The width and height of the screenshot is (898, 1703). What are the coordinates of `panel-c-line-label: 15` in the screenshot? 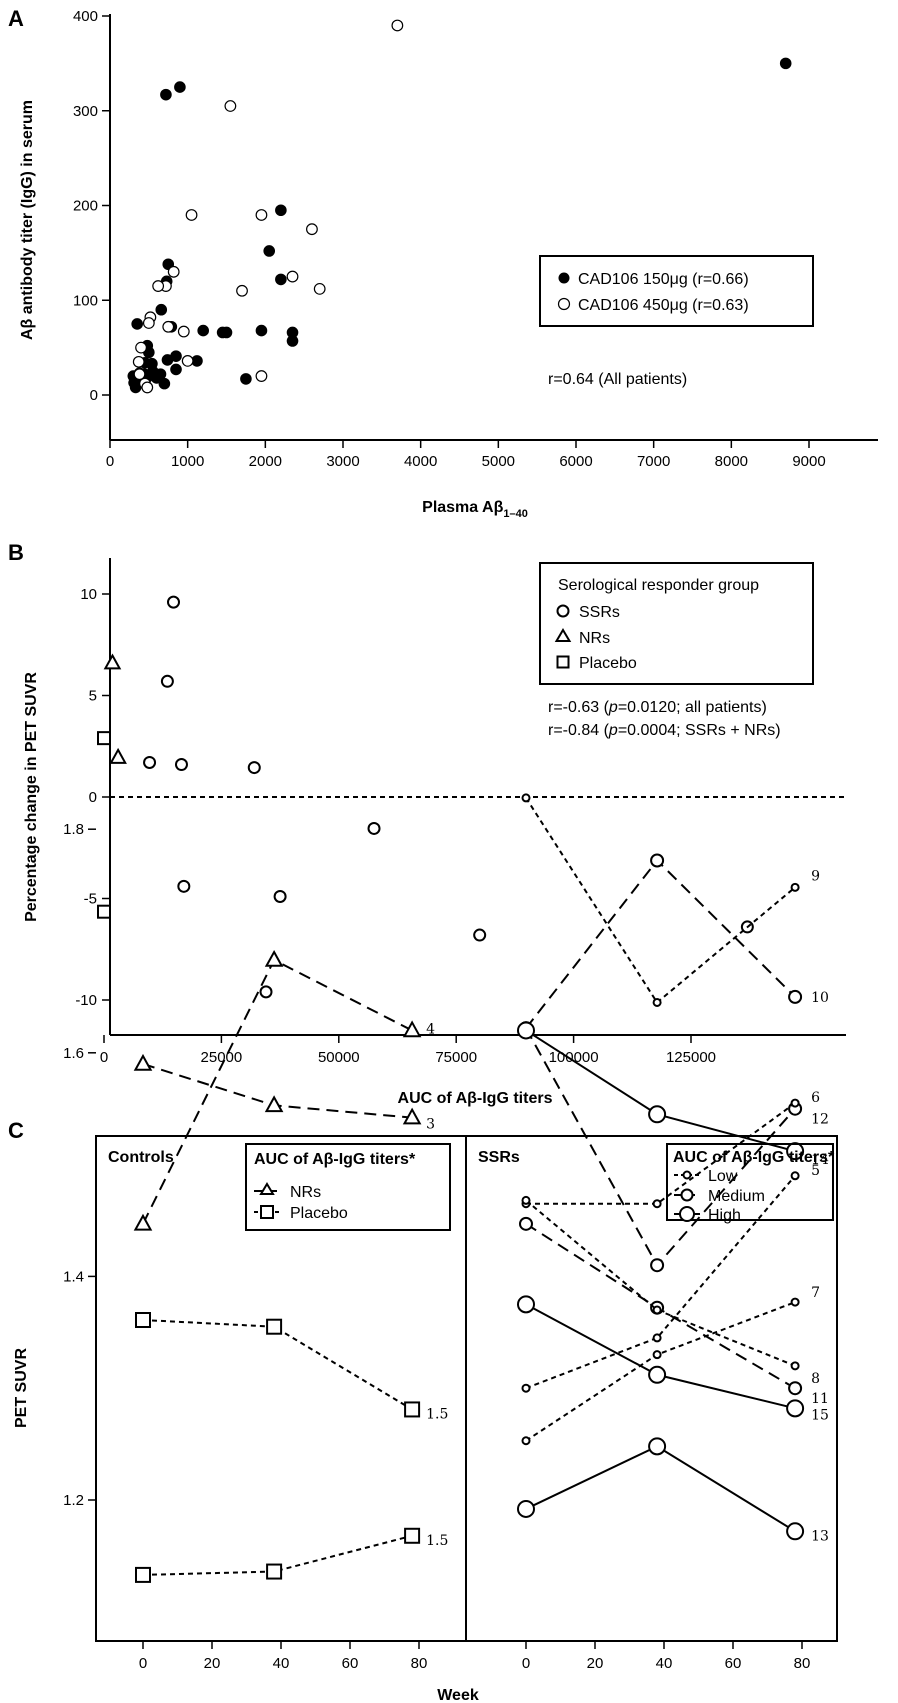 It's located at (820, 1415).